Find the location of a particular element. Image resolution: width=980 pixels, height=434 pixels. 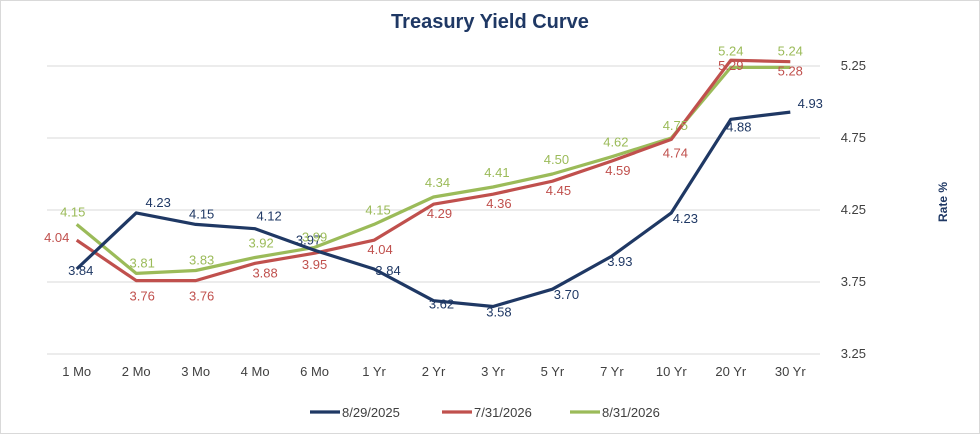

x-tick-label: 3 Mo is located at coordinates (195, 371).